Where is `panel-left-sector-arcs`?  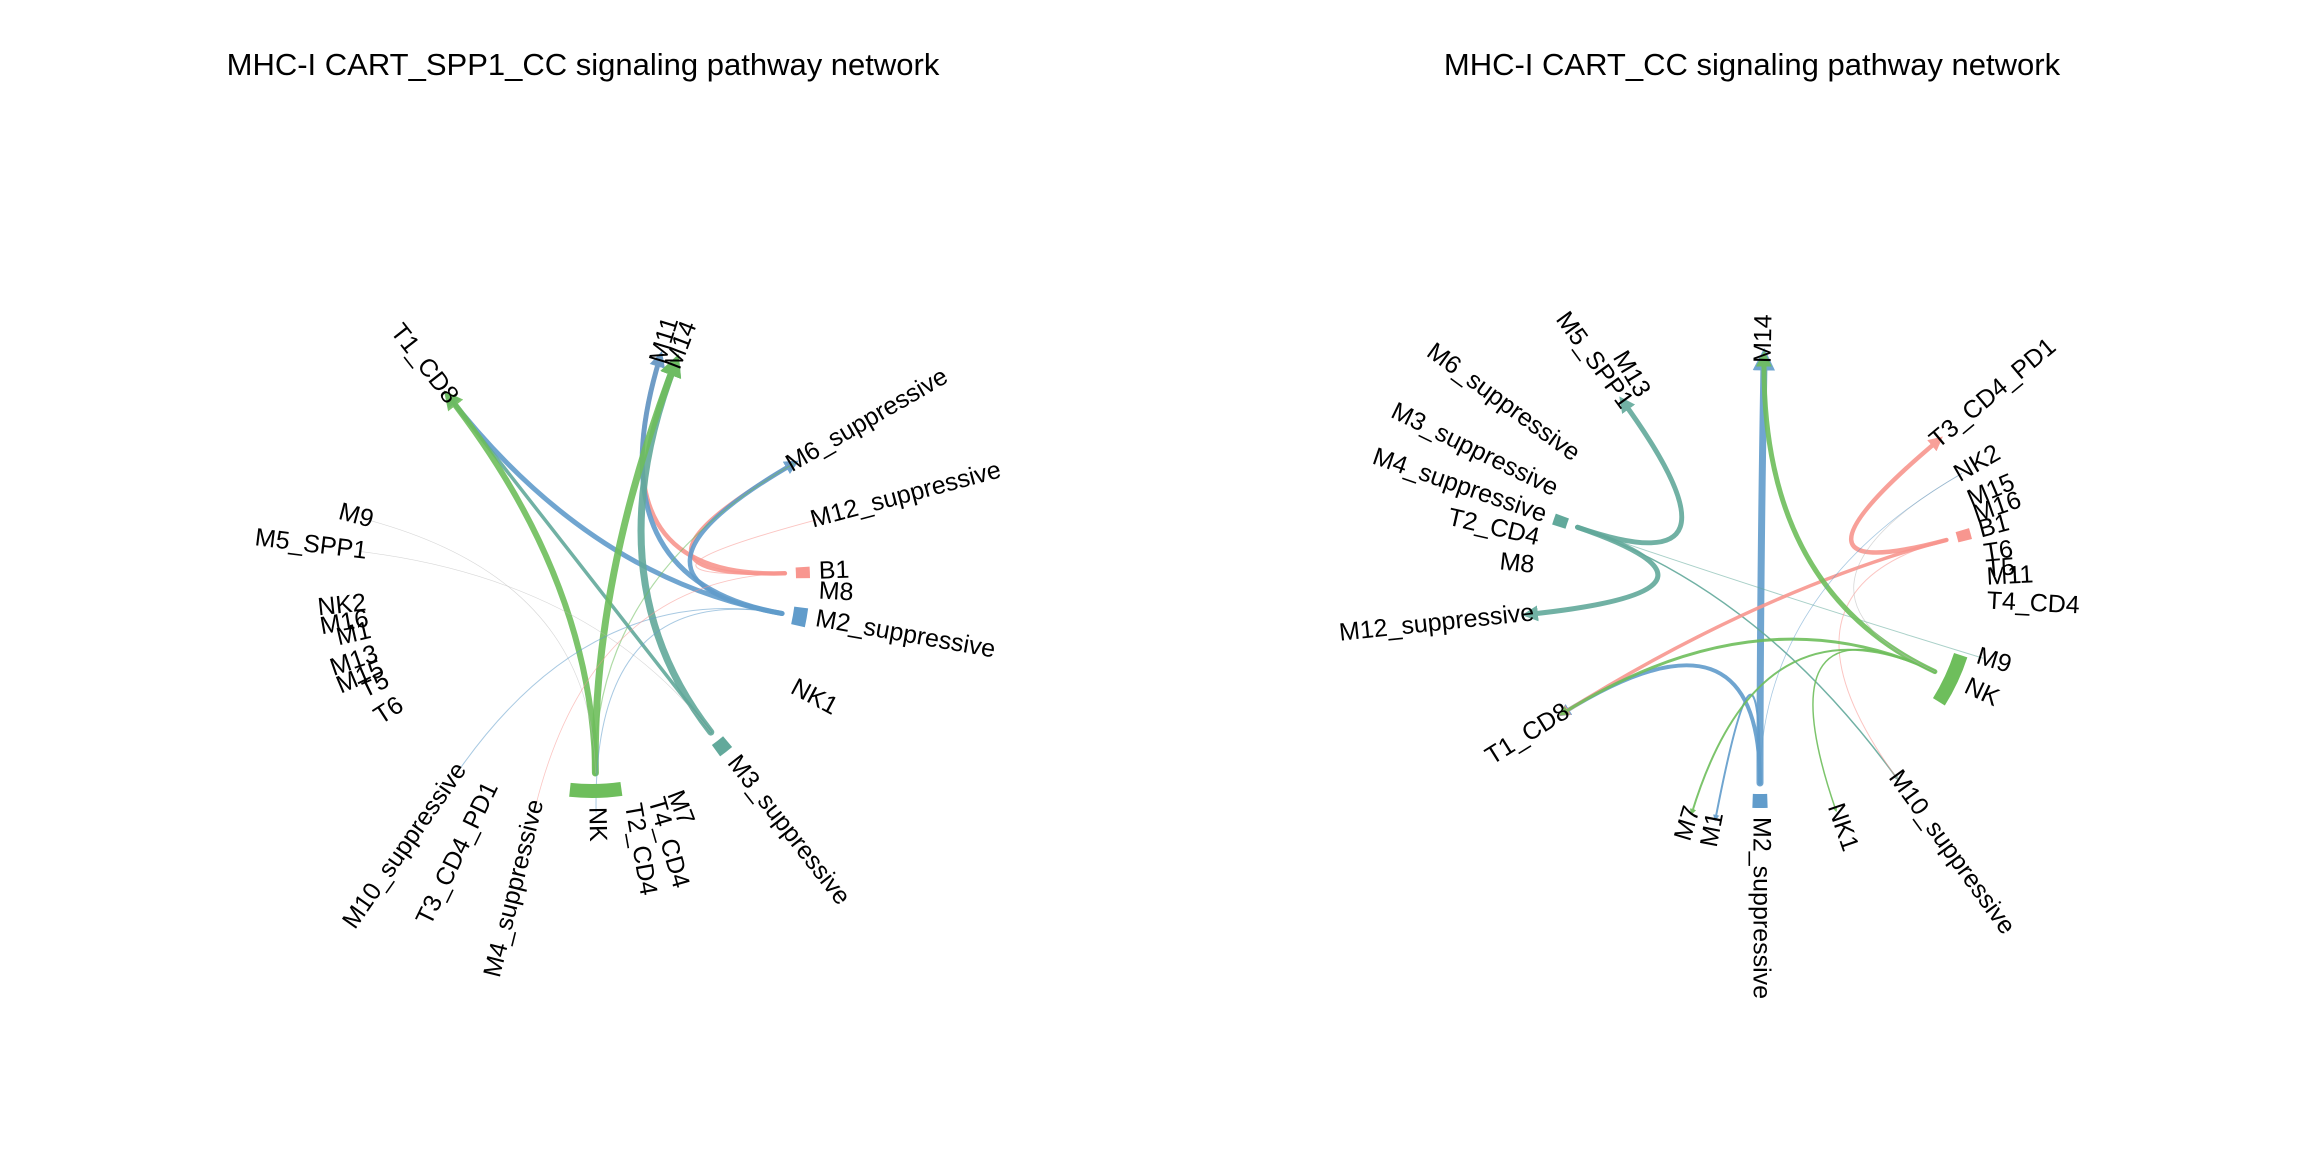
panel-left-sector-arcs is located at coordinates (689, 682).